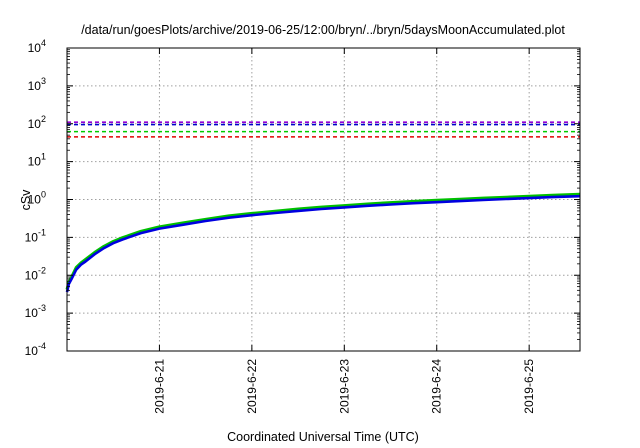 Image resolution: width=640 pixels, height=448 pixels. I want to click on y-tick-labels: 10⁻⁴ 10⁻³ 10⁻² 10⁻¹ 10⁰ 10¹ 10² 10³ 10⁴, so click(35, 198).